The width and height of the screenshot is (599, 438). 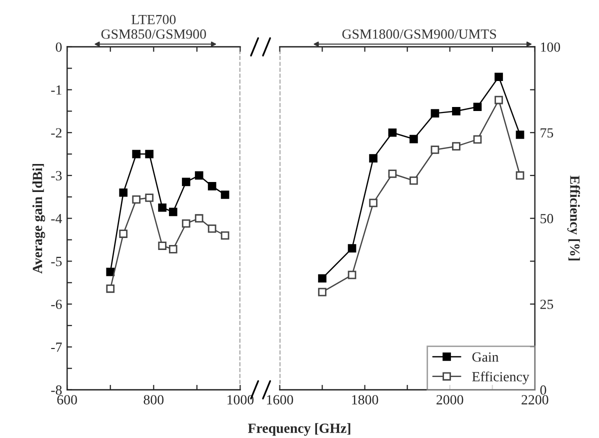 What do you see at coordinates (573, 218) in the screenshot?
I see `y2-axis-title: Efficiency [%]` at bounding box center [573, 218].